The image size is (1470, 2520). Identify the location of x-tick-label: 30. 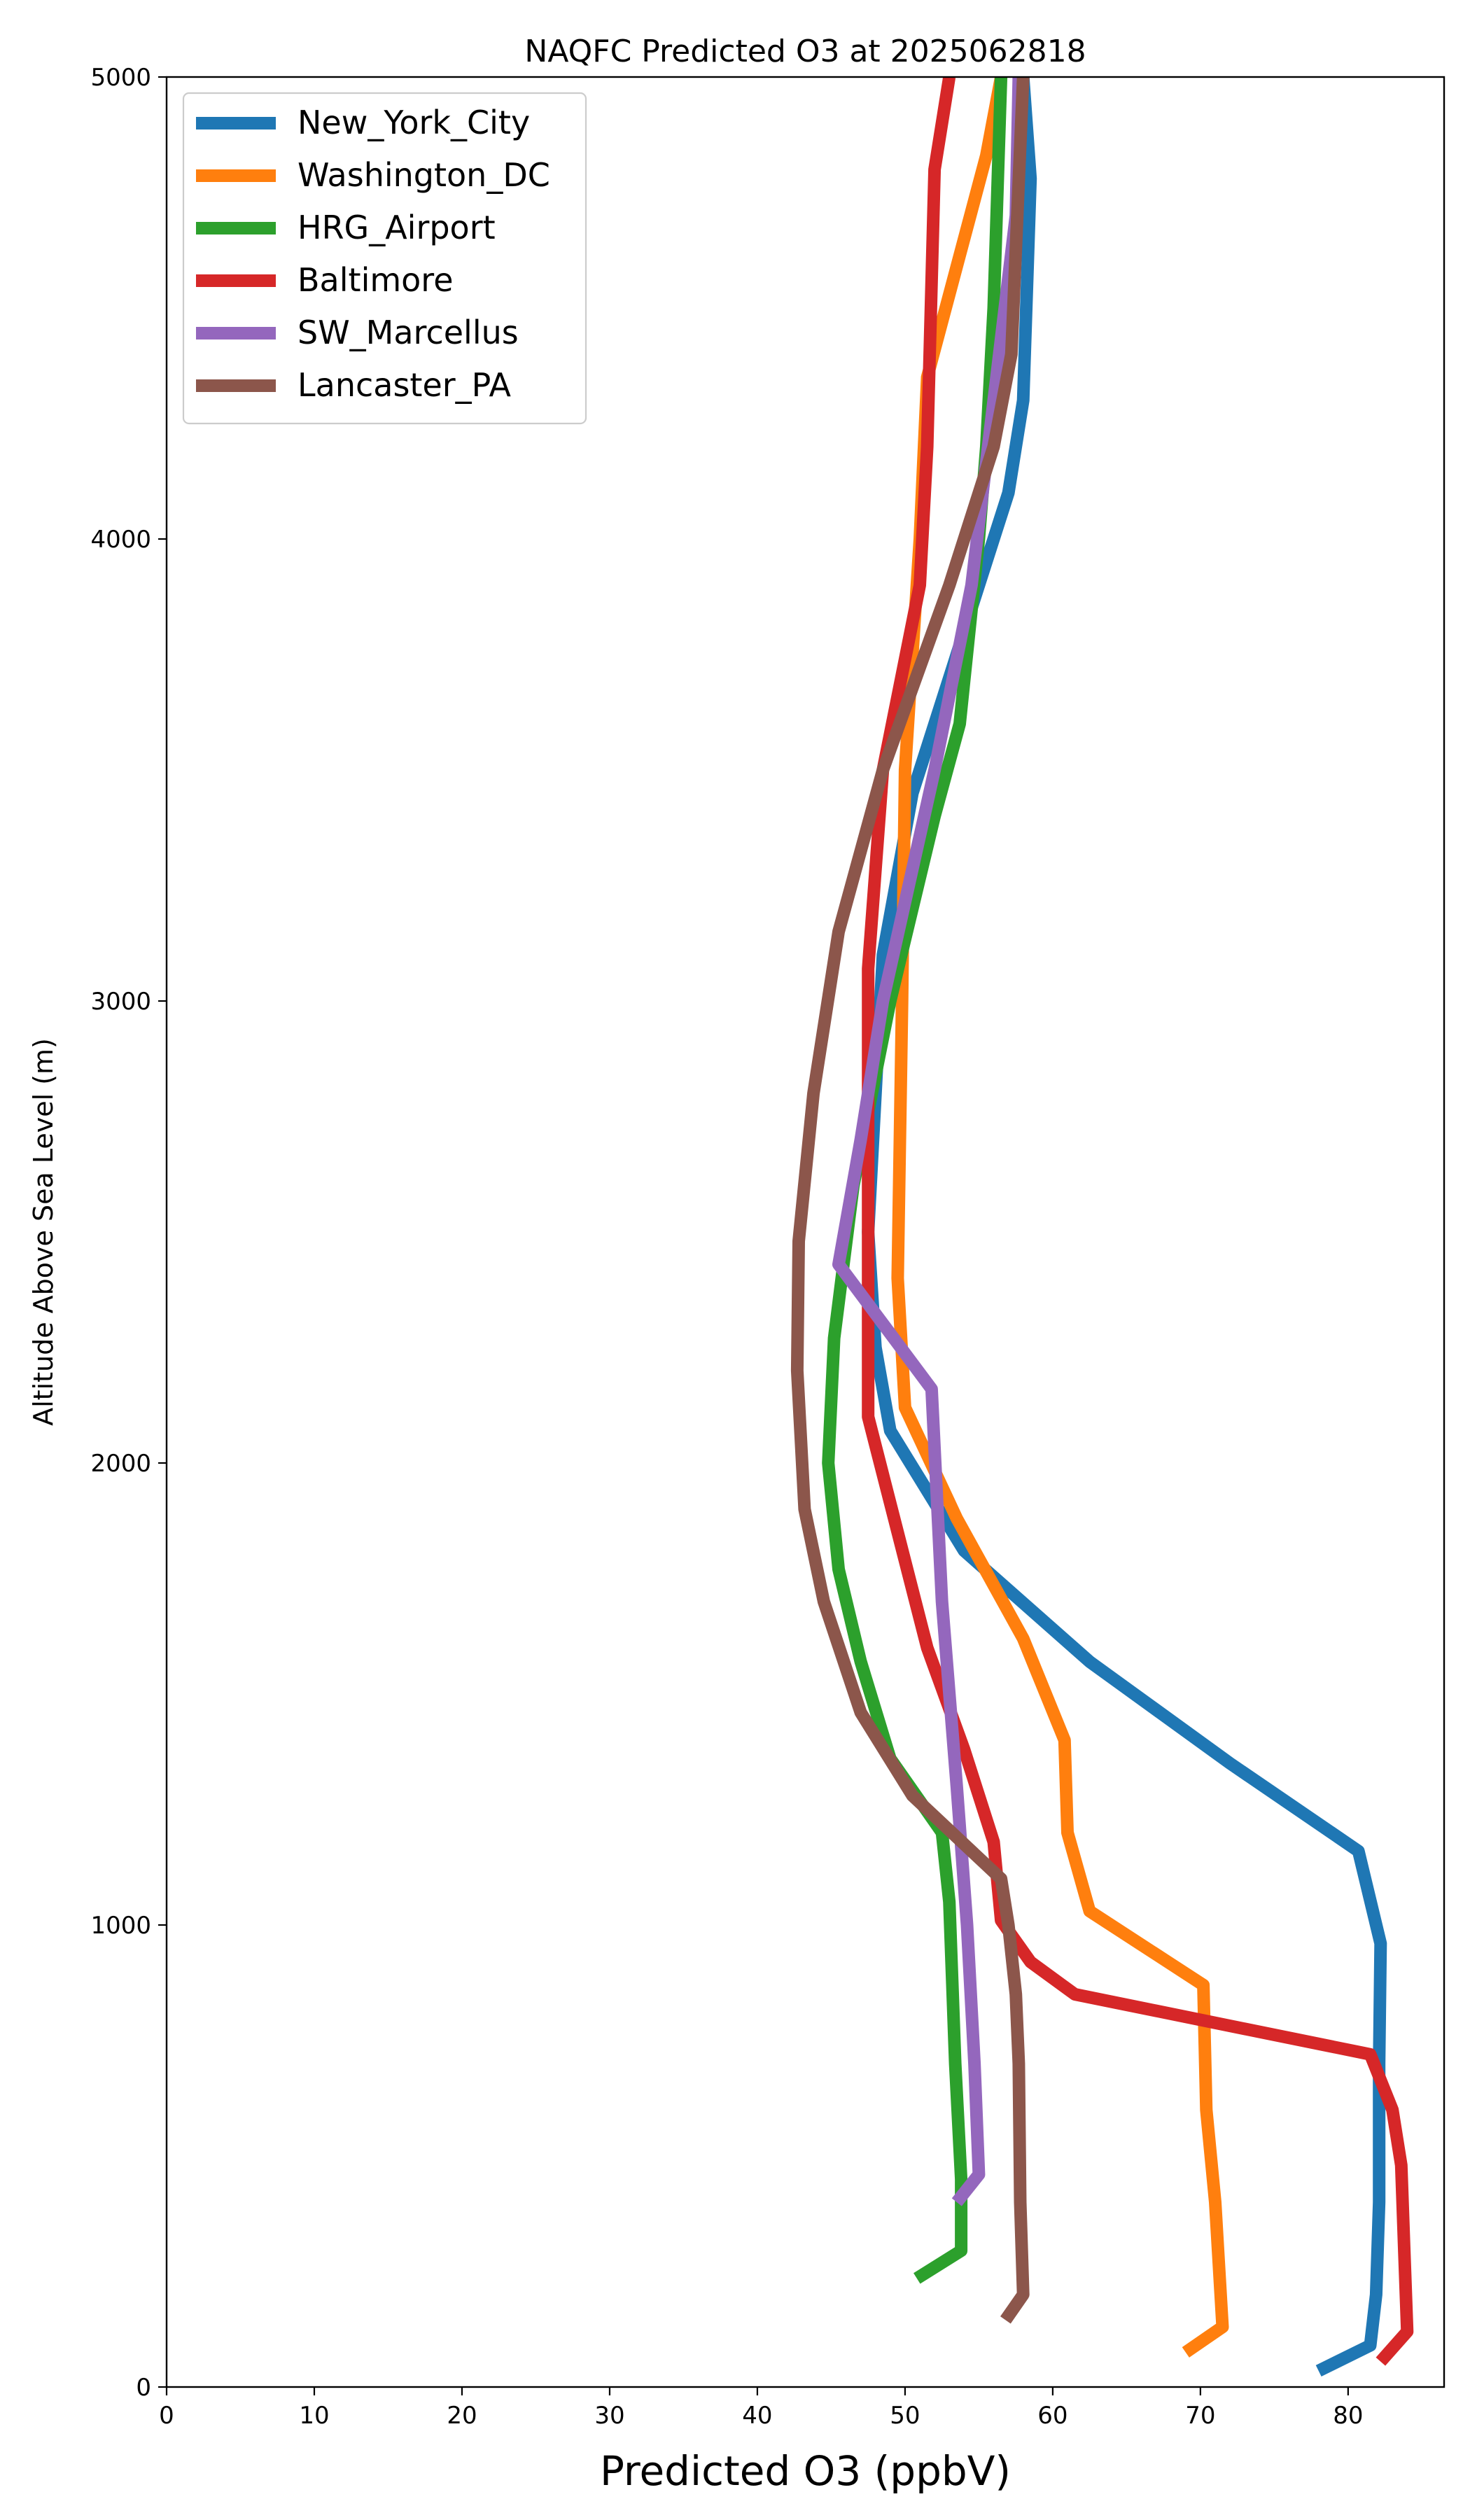
(609, 2416).